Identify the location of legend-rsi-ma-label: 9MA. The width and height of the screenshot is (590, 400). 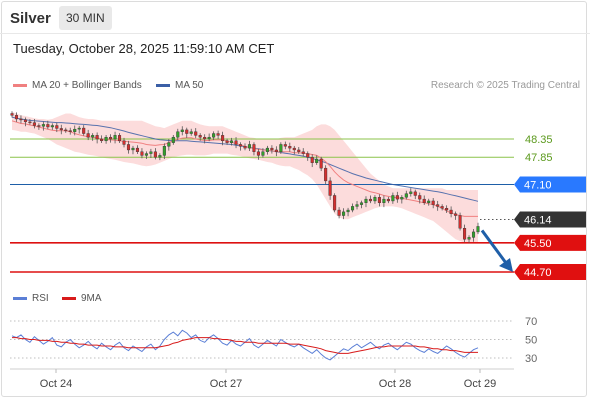
(91, 298).